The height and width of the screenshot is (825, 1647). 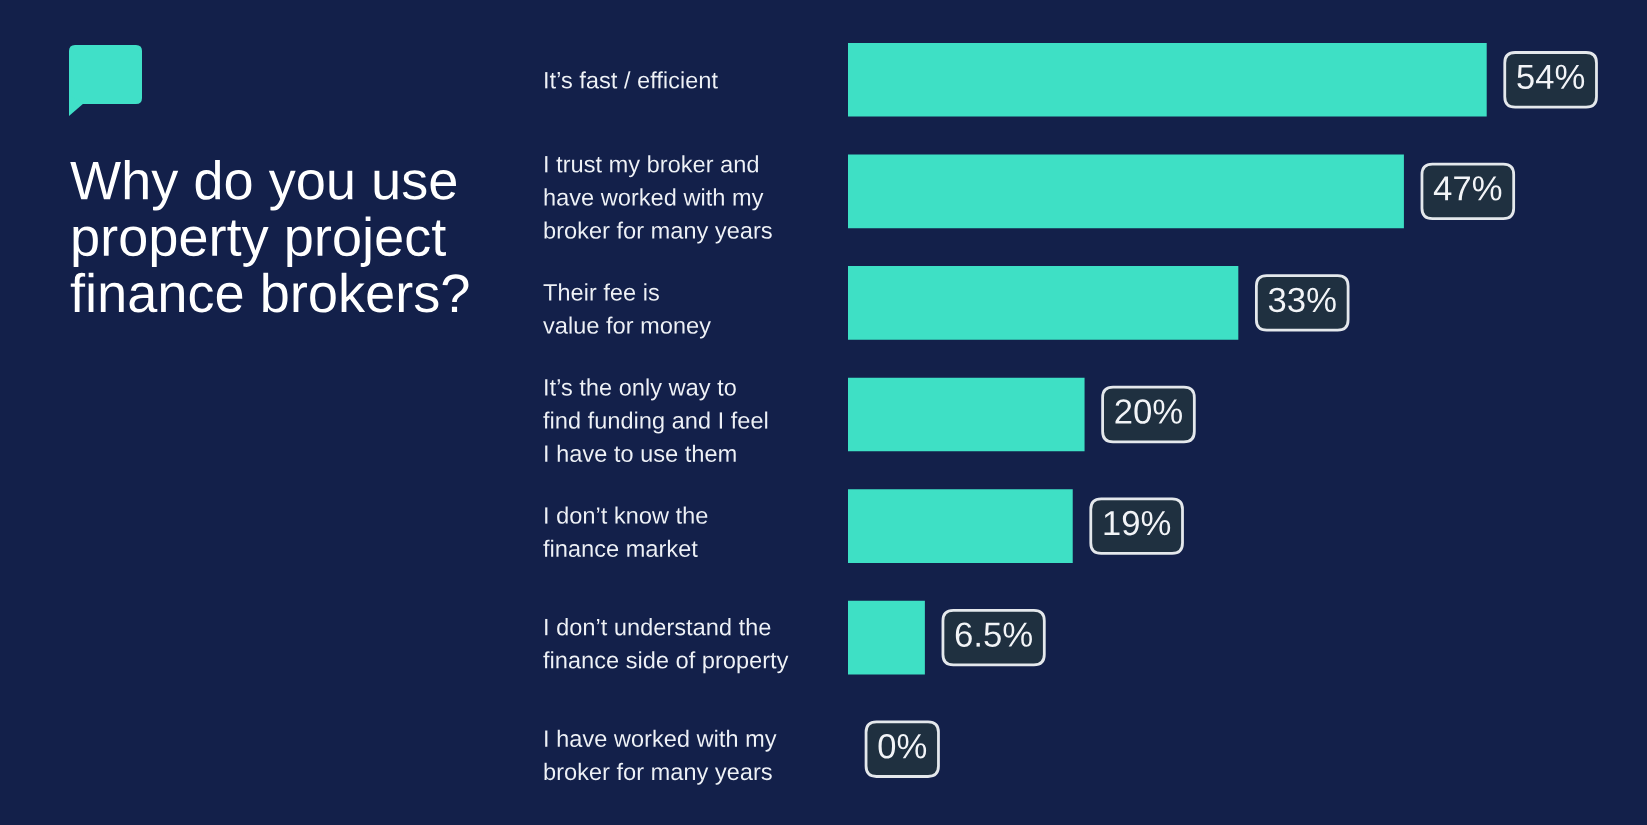 I want to click on y-tick-label: Their fee is value for money, so click(x=627, y=311).